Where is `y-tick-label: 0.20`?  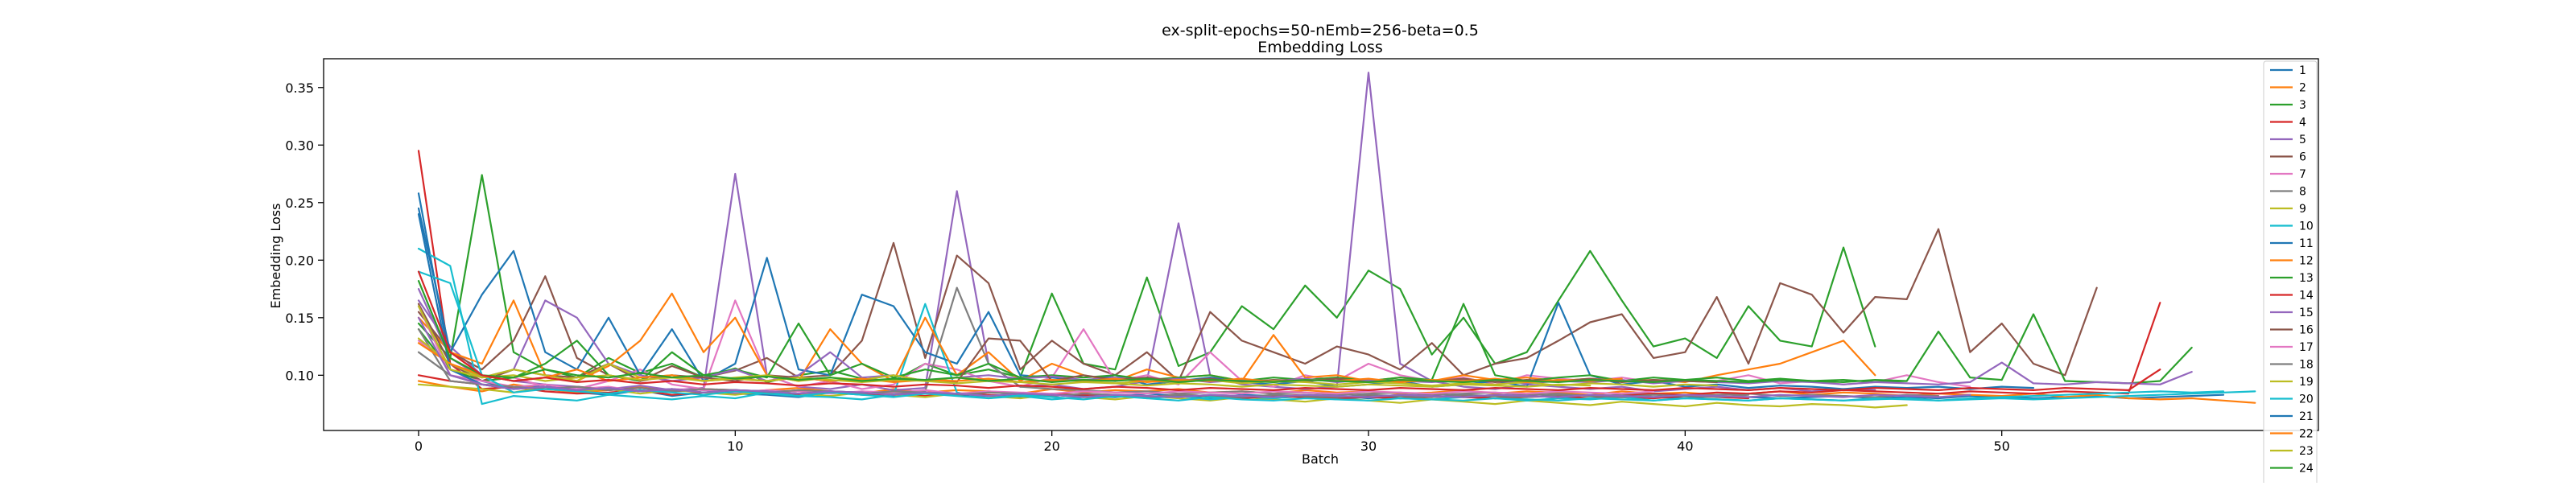 y-tick-label: 0.20 is located at coordinates (299, 260).